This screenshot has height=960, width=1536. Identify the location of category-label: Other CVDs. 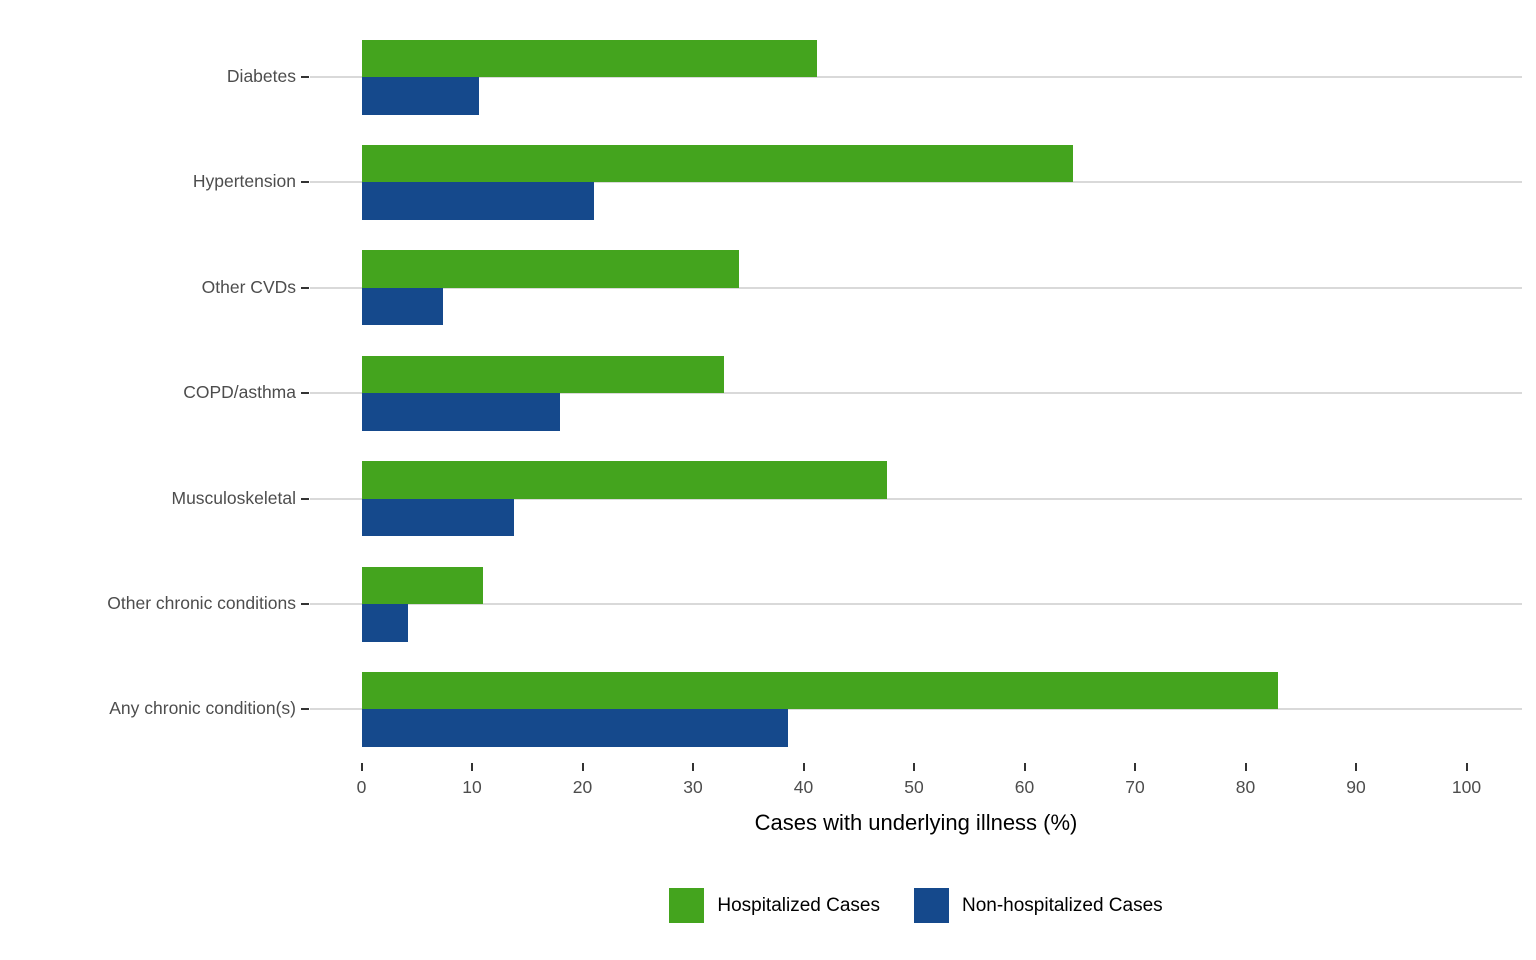
(248, 286).